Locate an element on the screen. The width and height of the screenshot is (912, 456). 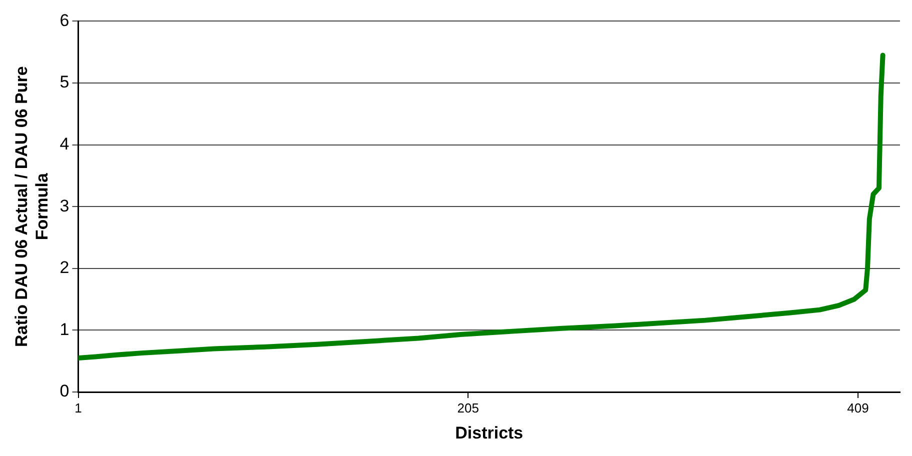
y-axis-title: Ratio DAU 06 Actual / DAU 06 Pure Formula is located at coordinates (32, 207).